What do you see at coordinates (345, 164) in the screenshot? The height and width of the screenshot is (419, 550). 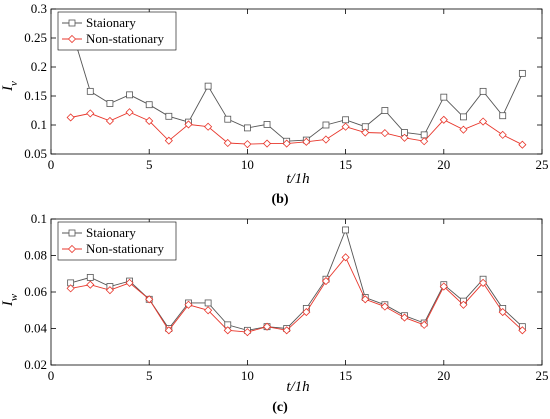 I see `x-tick-label-b: 15` at bounding box center [345, 164].